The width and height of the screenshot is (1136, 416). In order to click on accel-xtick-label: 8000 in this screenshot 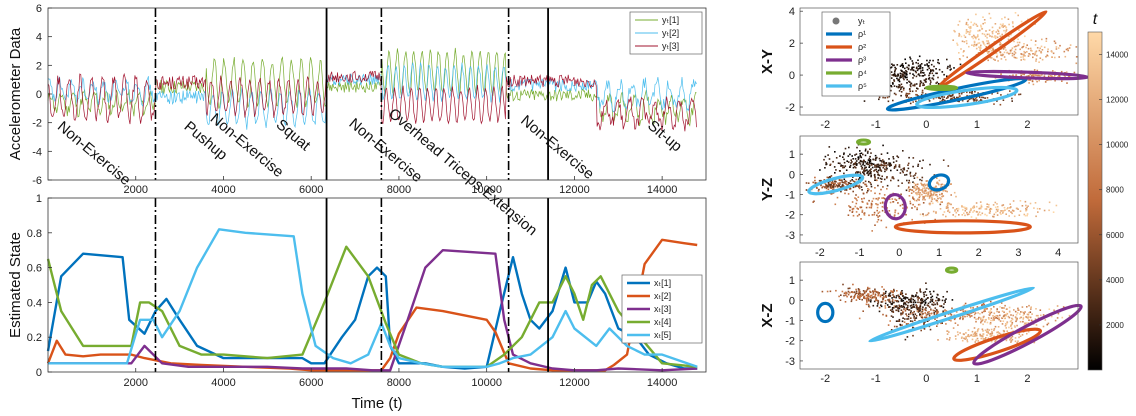, I will do `click(399, 190)`.